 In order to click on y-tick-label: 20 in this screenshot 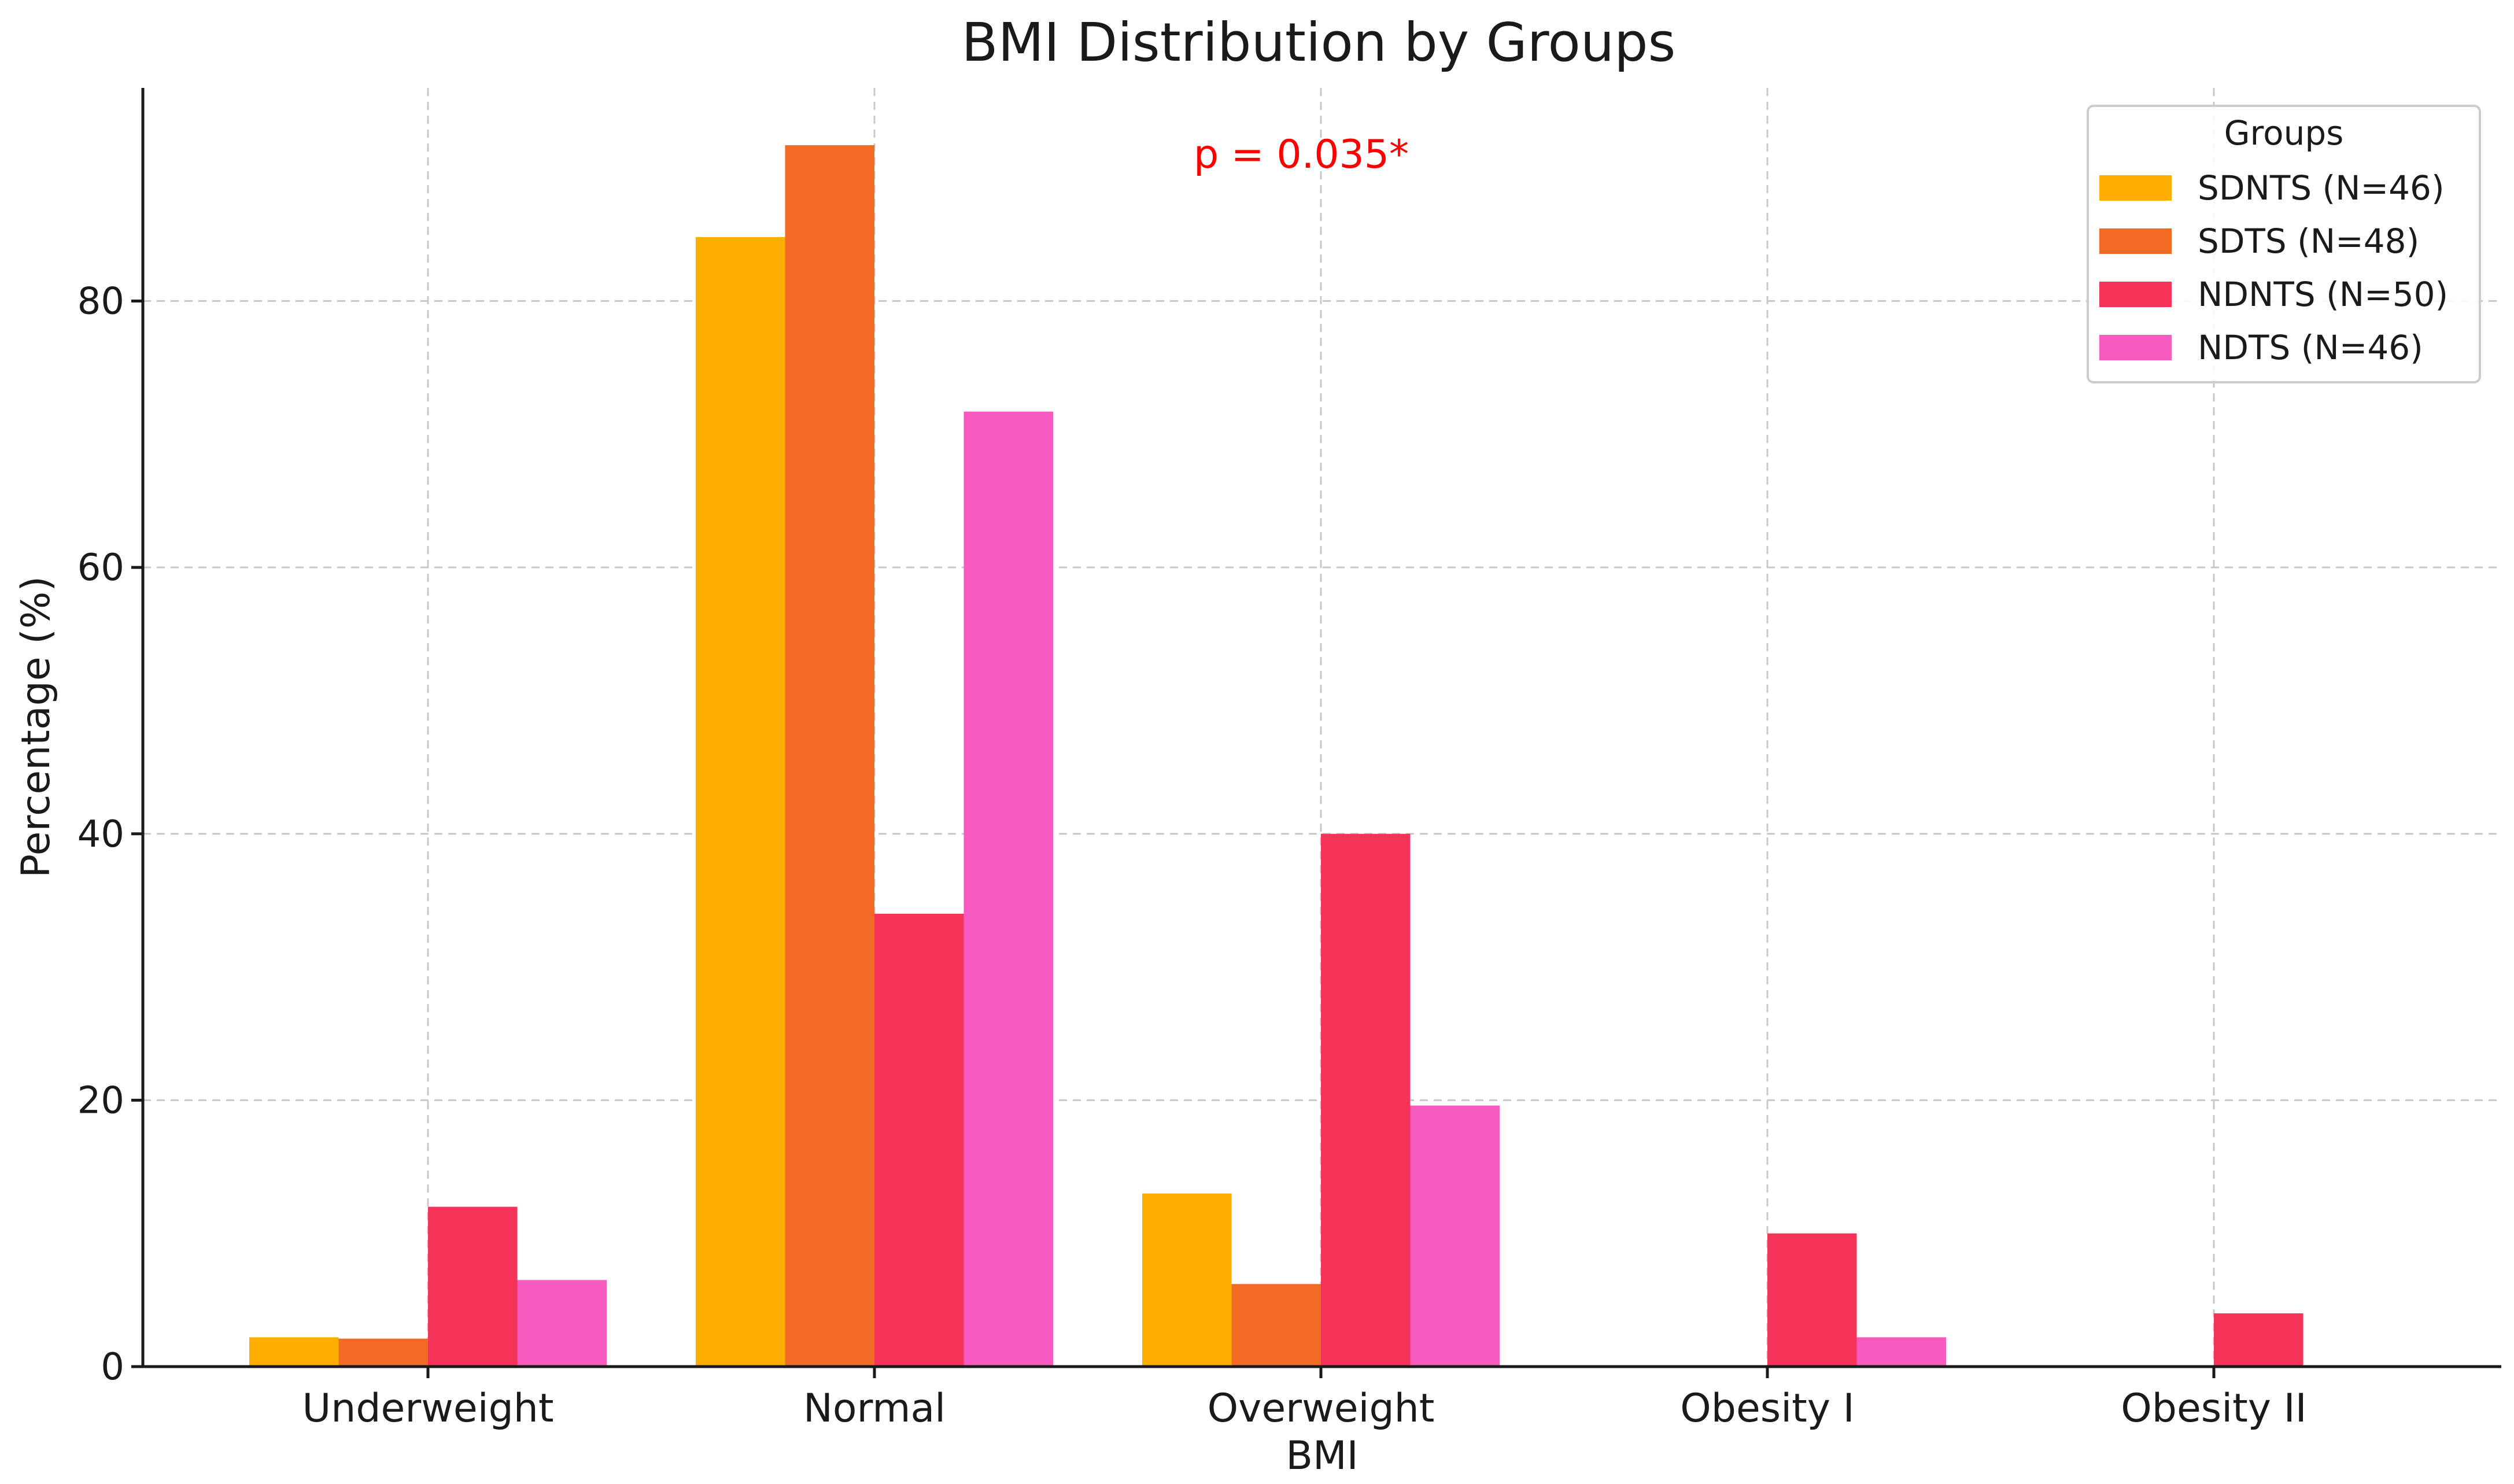, I will do `click(101, 1100)`.